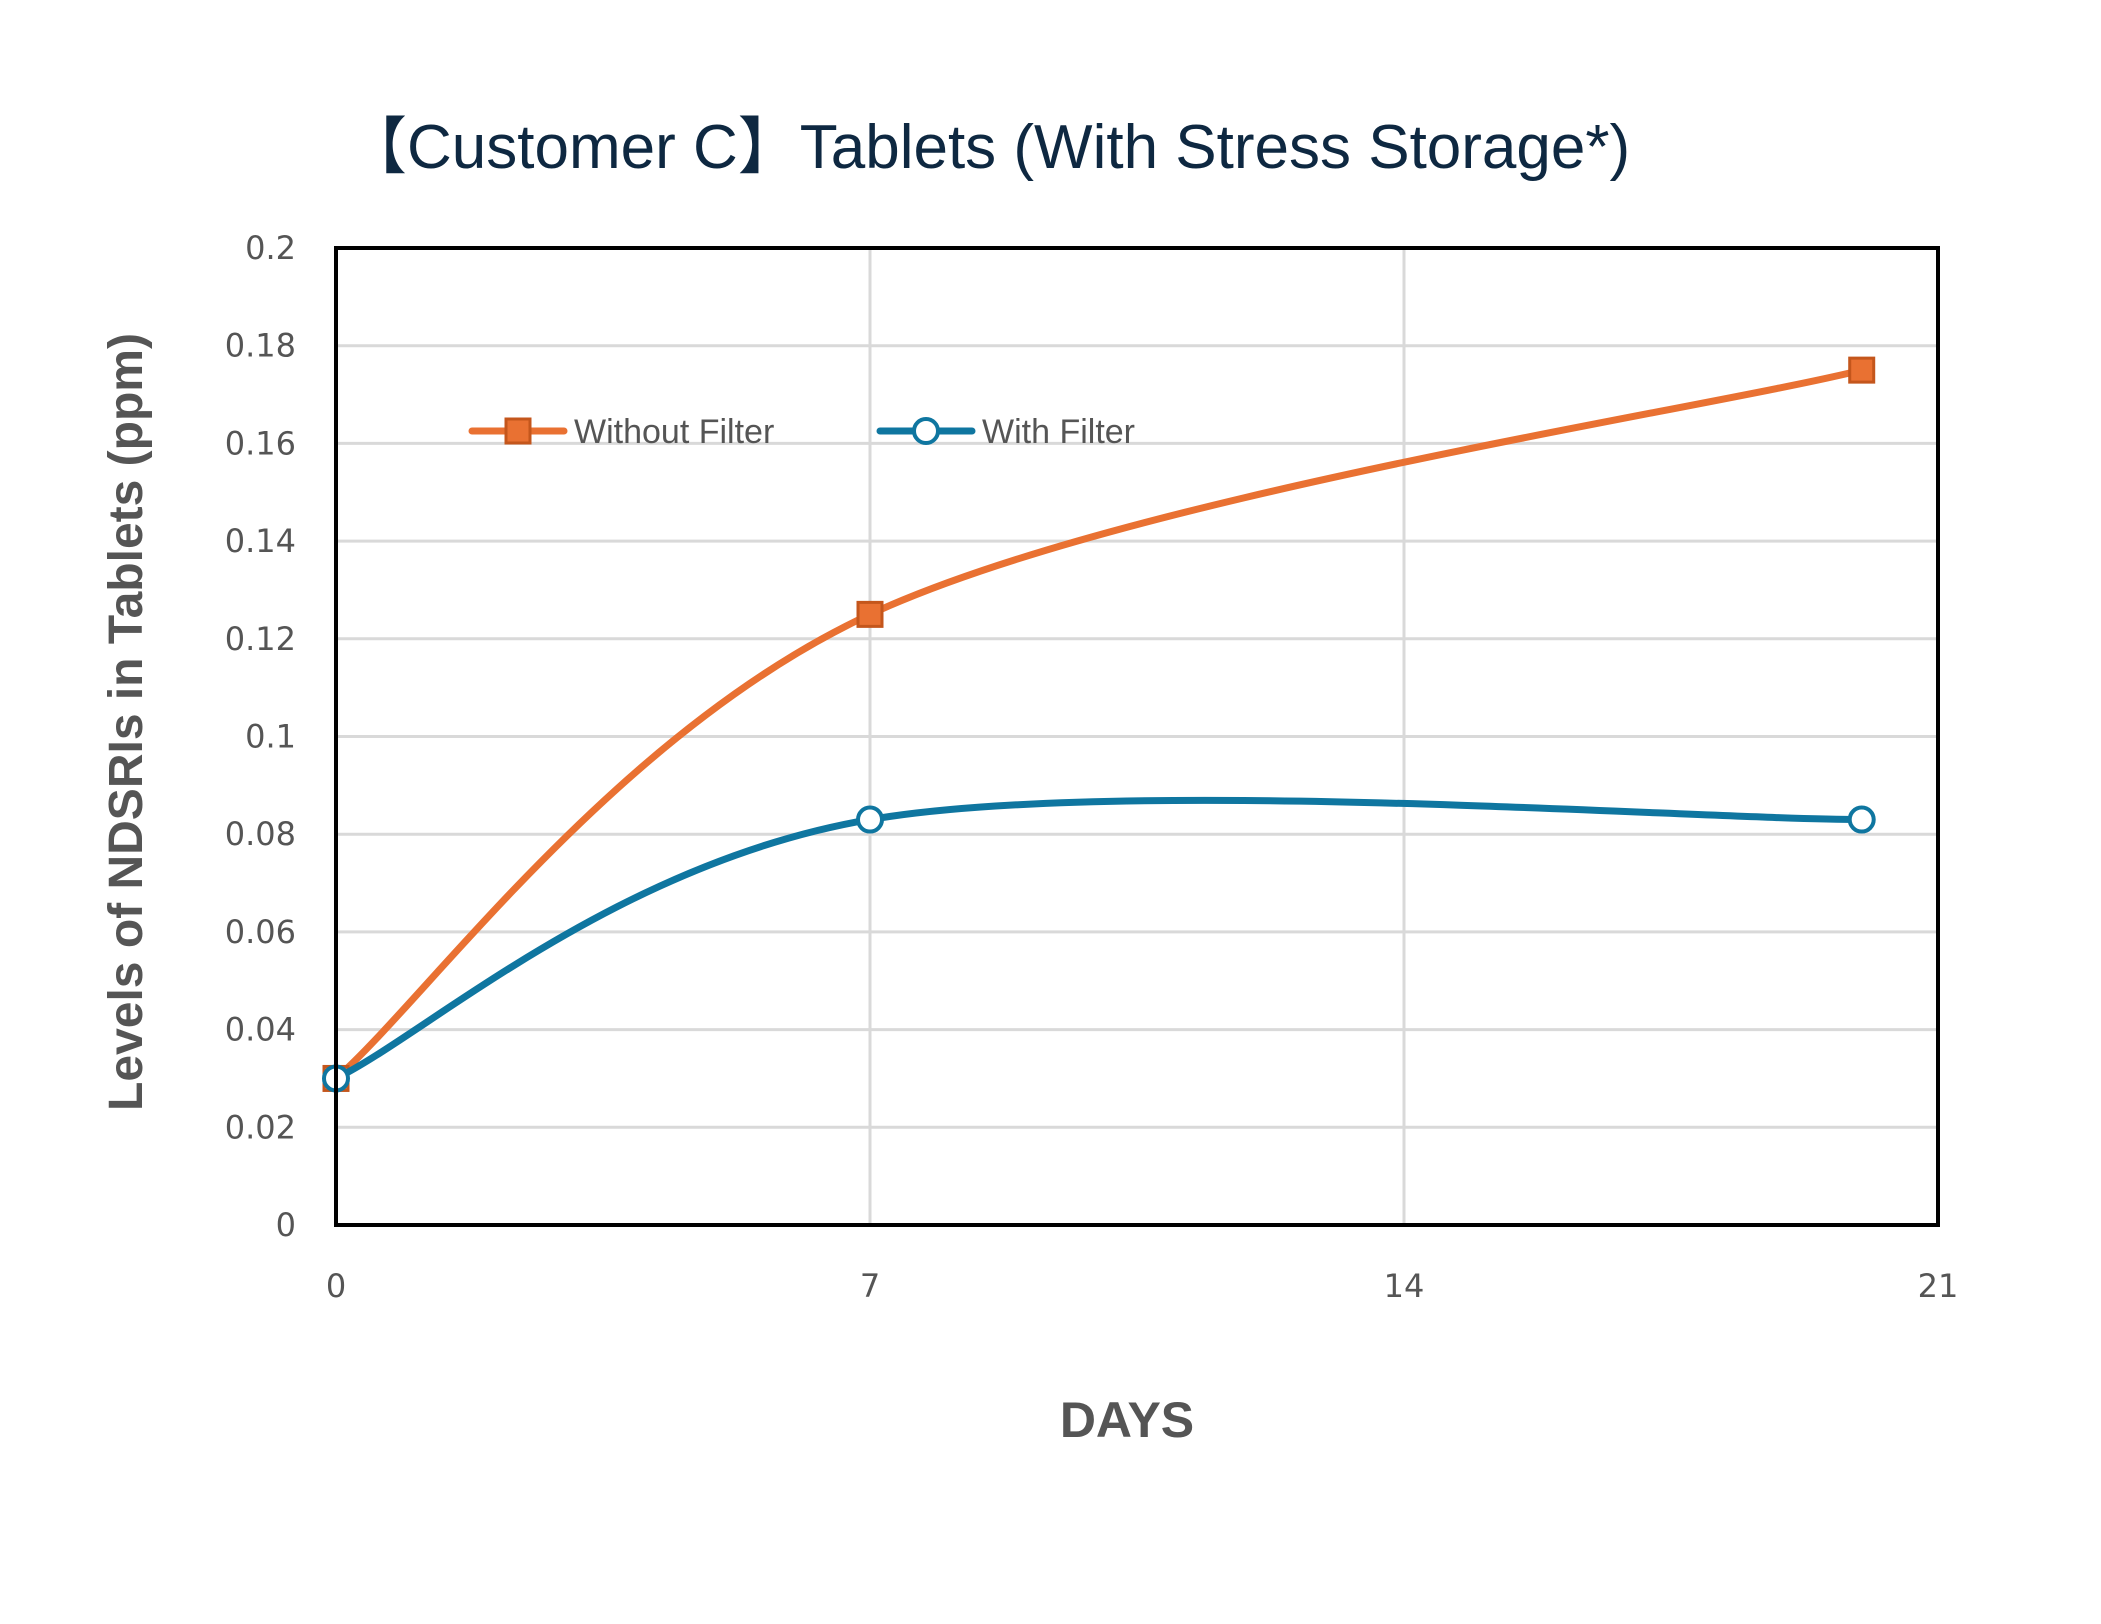 This screenshot has height=1624, width=2101. What do you see at coordinates (260, 346) in the screenshot?
I see `y-tick-label: 0.18` at bounding box center [260, 346].